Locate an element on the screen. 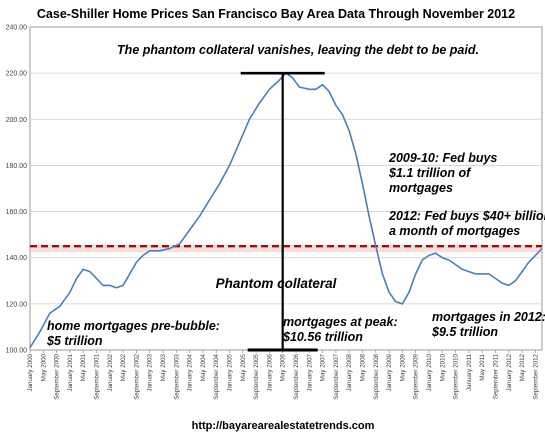 This screenshot has height=436, width=545. annotation-peak-line1: mortgages at peak: is located at coordinates (340, 322).